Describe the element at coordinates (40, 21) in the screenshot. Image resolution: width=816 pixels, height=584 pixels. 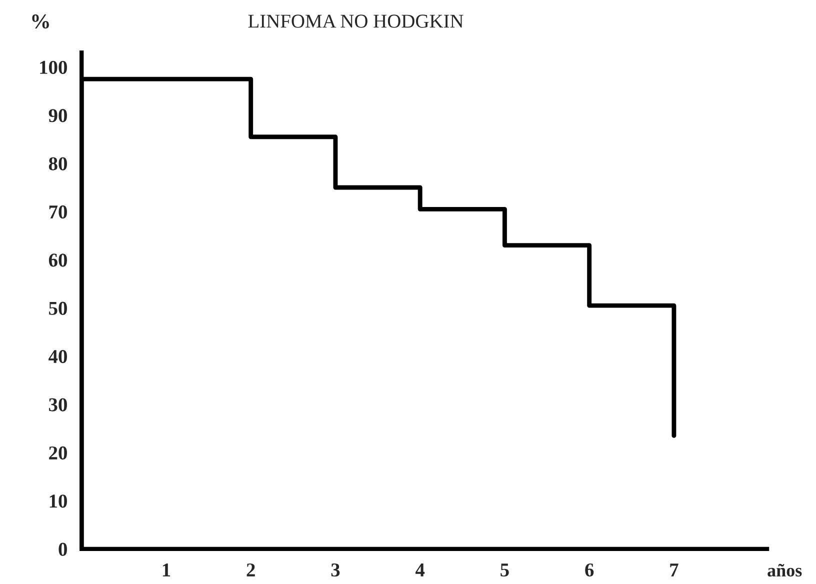
I see `y-axis-title: %` at that location.